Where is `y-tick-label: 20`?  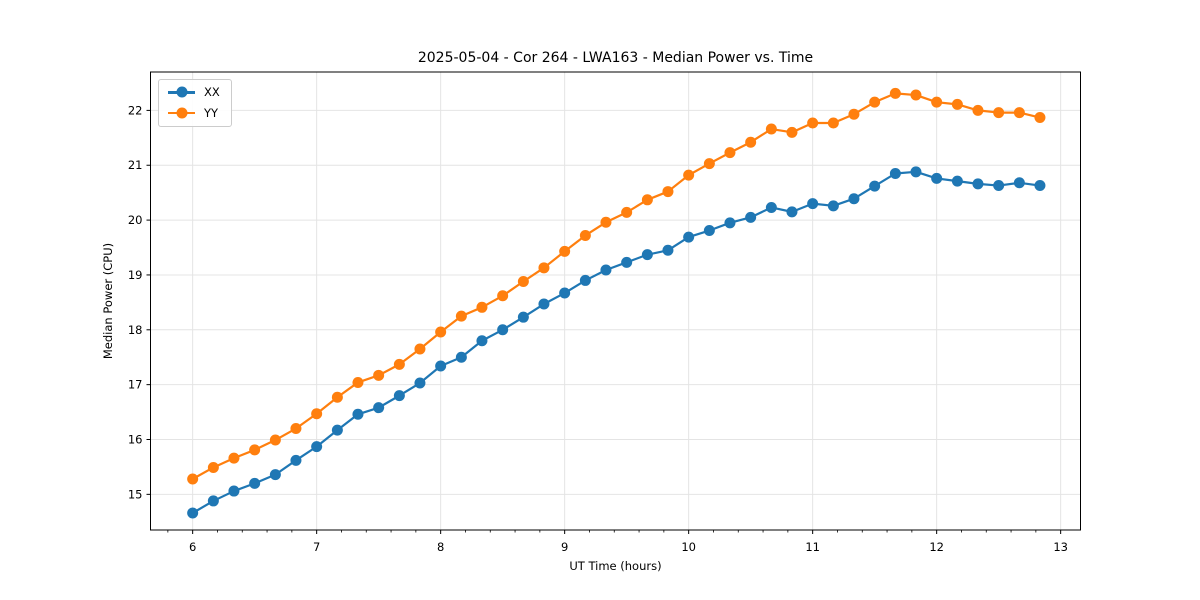 y-tick-label: 20 is located at coordinates (135, 220).